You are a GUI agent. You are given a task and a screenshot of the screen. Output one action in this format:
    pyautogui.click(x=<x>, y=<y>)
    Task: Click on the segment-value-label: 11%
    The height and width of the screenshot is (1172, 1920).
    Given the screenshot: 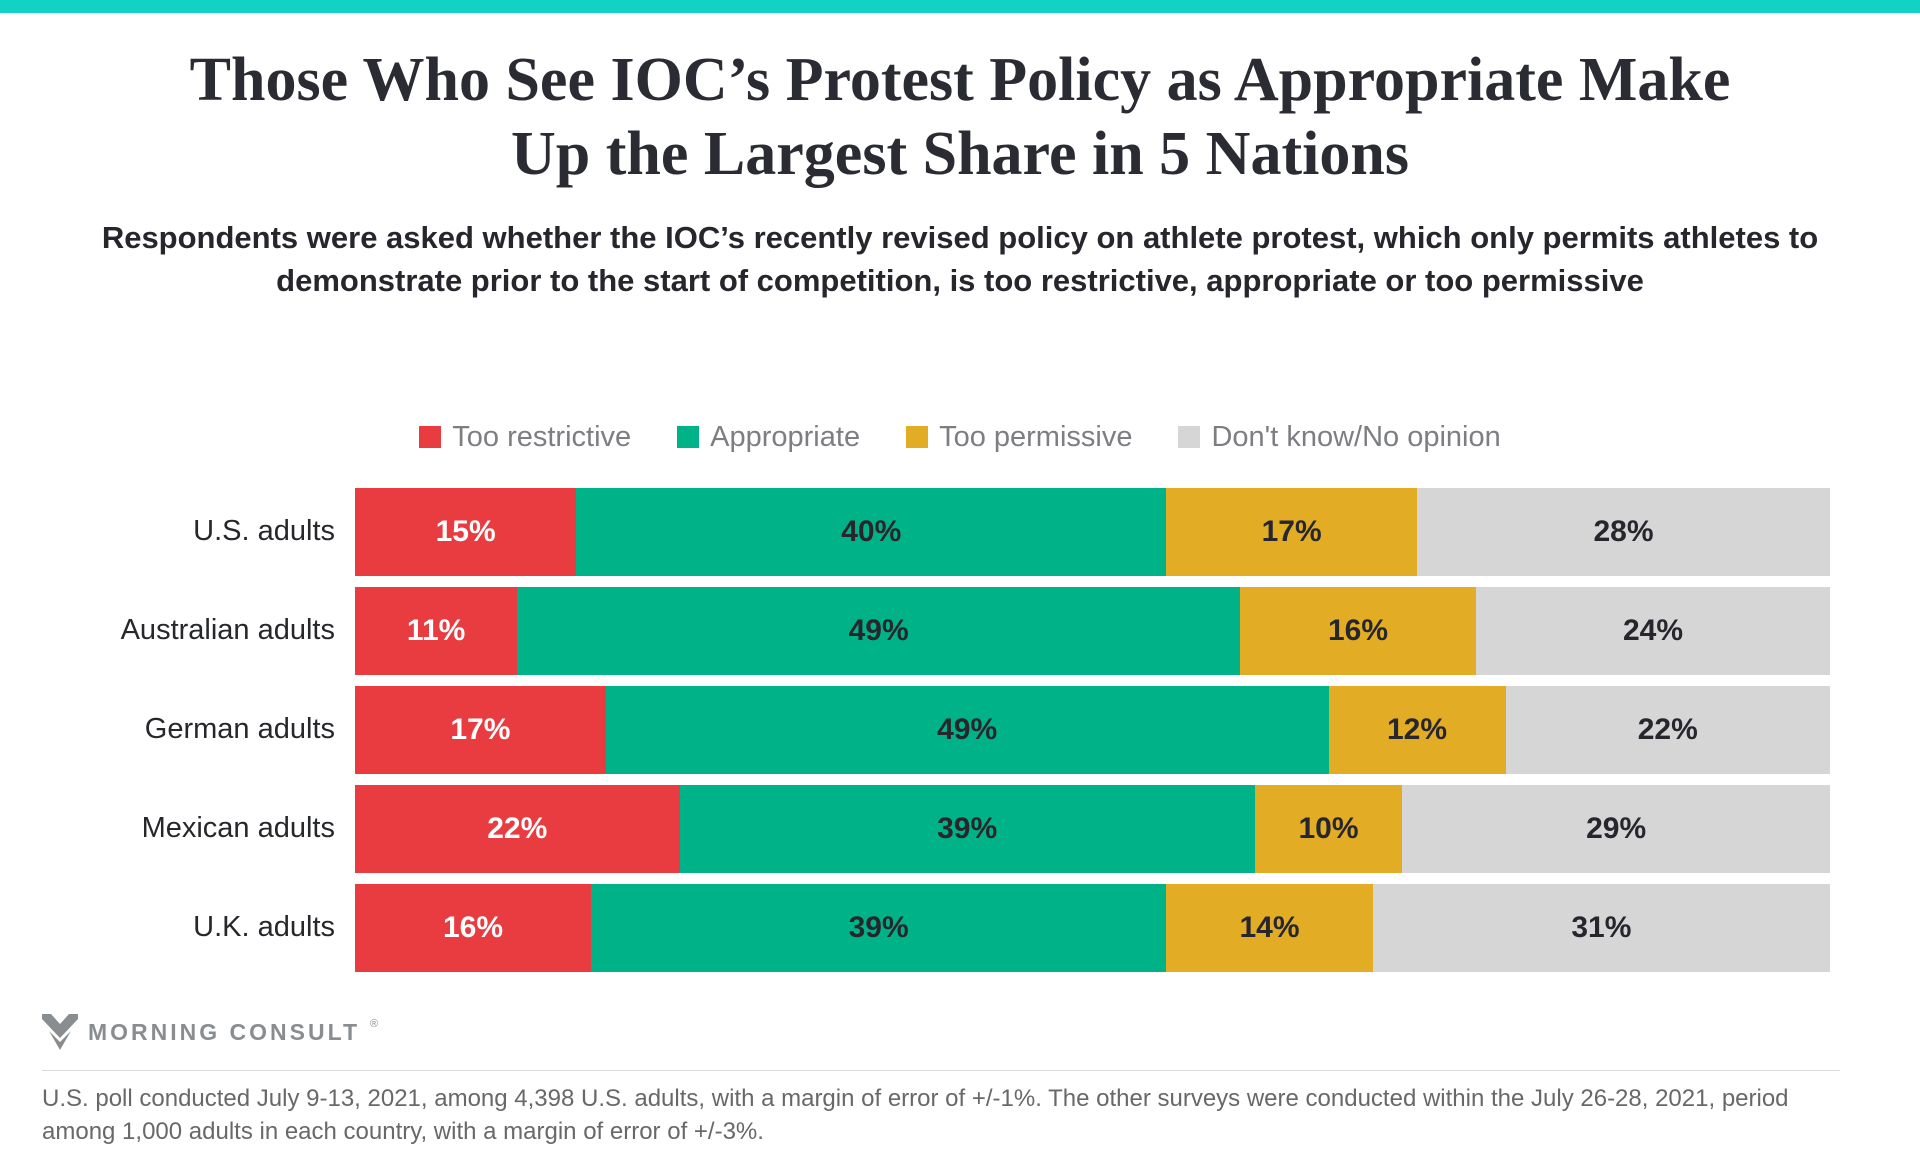 What is the action you would take?
    pyautogui.click(x=436, y=630)
    